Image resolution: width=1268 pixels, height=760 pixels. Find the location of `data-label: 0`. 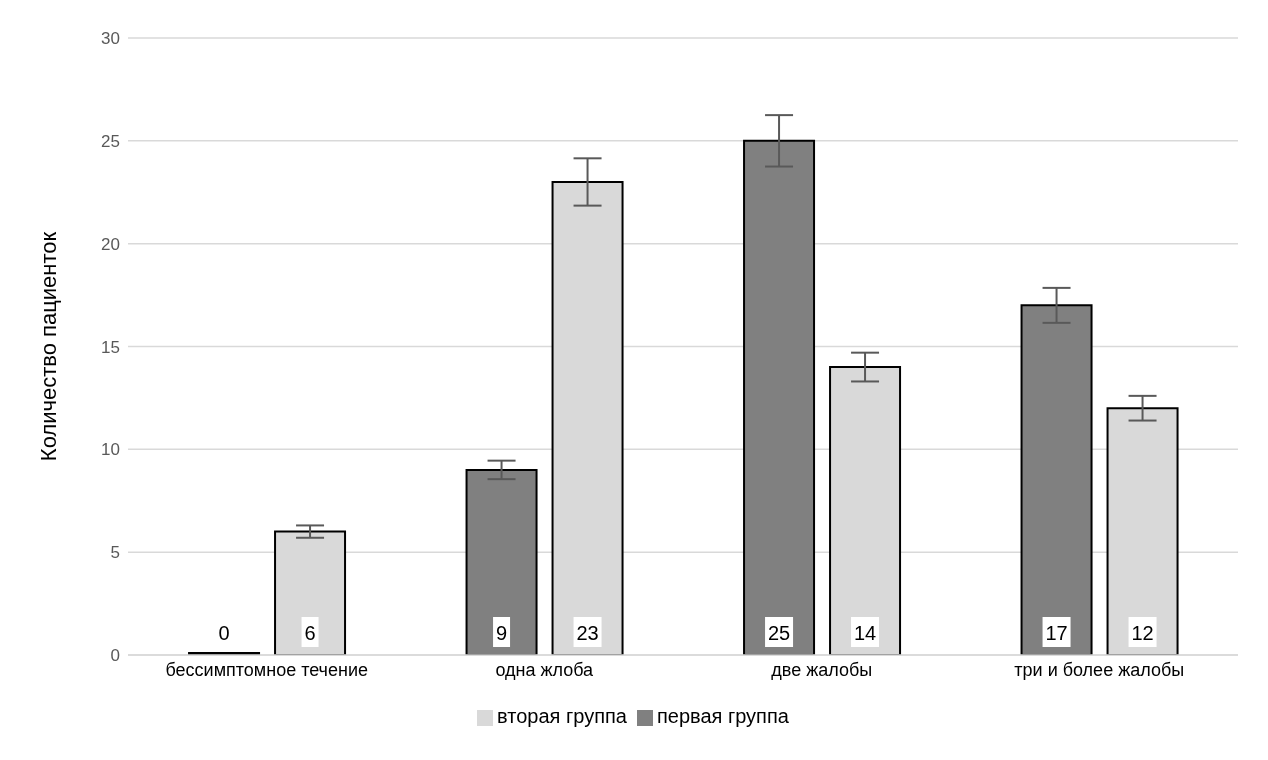

data-label: 0 is located at coordinates (224, 633).